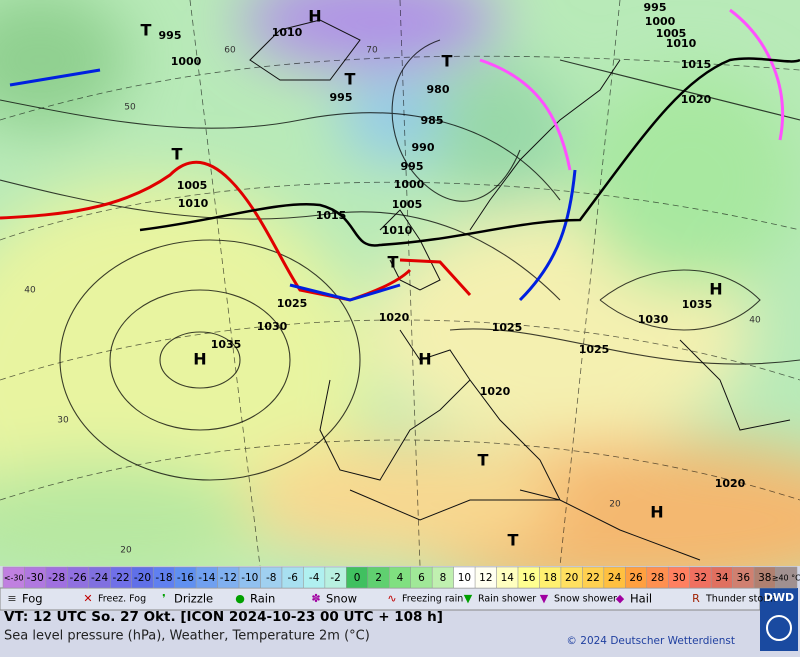  What do you see at coordinates (271, 578) in the screenshot?
I see `colorbar-label: -8` at bounding box center [271, 578].